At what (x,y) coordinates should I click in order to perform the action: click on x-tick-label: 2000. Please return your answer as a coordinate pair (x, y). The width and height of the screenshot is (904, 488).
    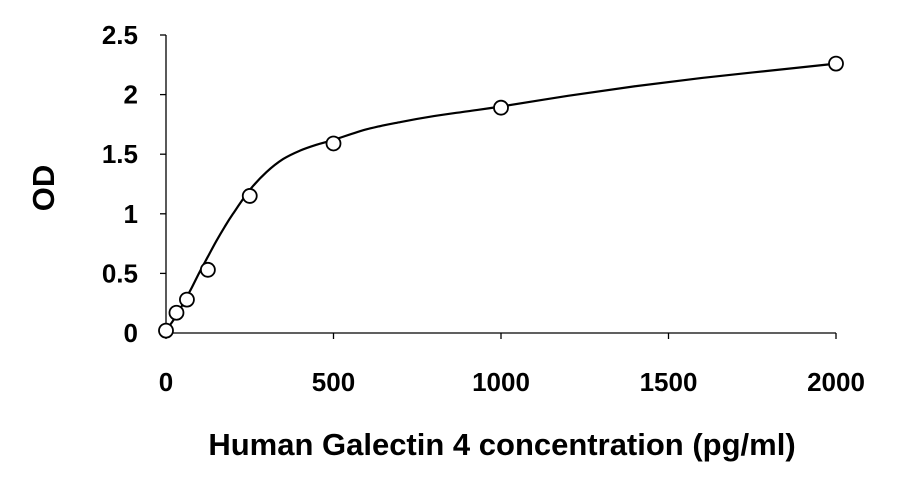
    Looking at the image, I should click on (836, 382).